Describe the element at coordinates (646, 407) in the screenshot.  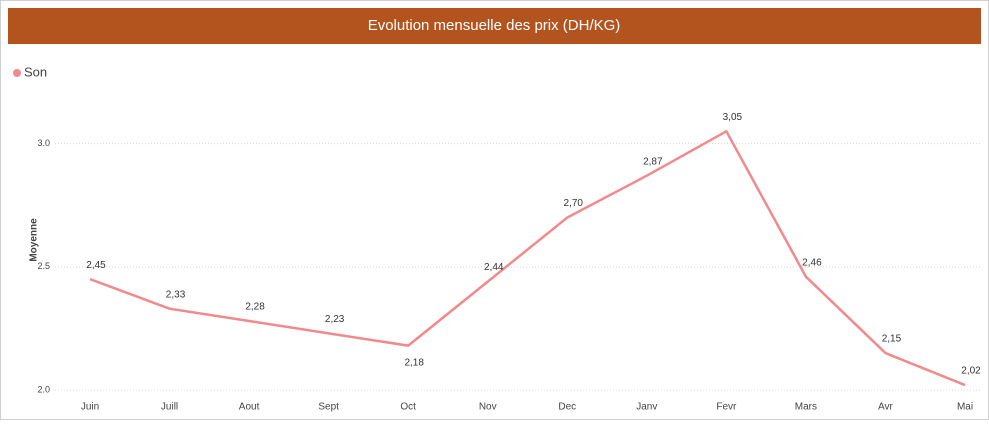
I see `x-tick-label: Janv` at that location.